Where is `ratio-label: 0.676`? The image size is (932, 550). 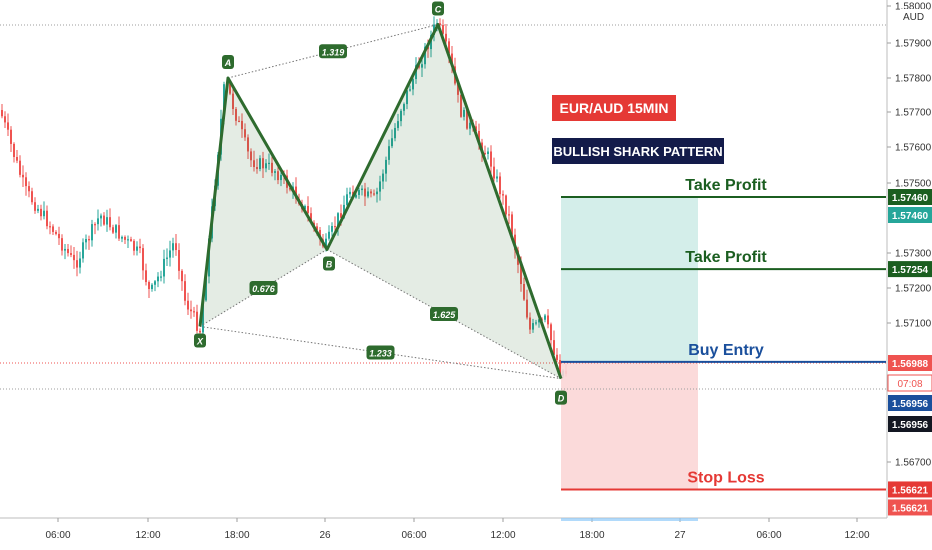 ratio-label: 0.676 is located at coordinates (264, 289).